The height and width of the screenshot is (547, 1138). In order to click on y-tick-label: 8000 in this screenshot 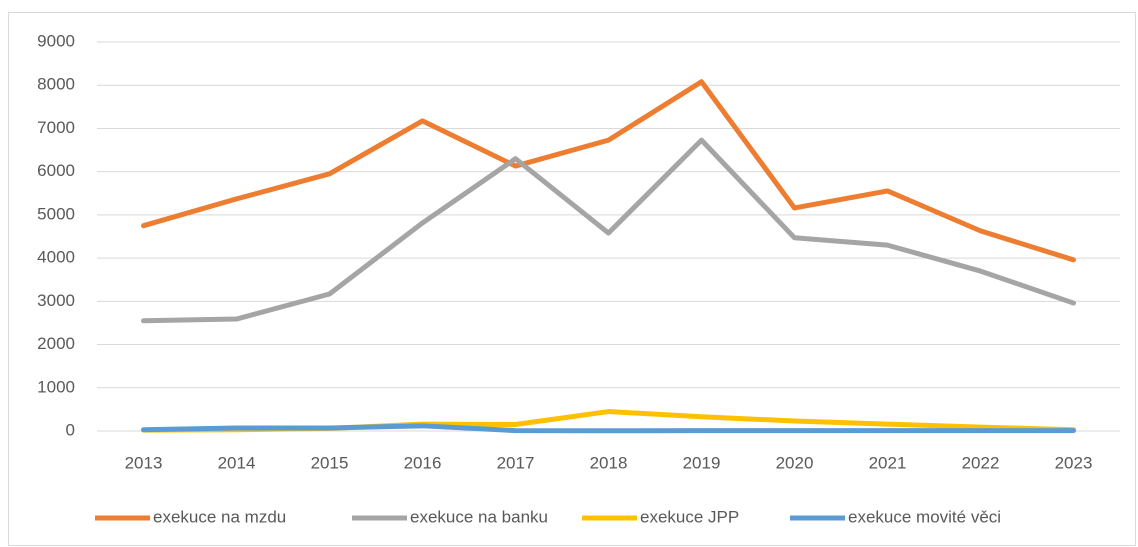, I will do `click(56, 84)`.